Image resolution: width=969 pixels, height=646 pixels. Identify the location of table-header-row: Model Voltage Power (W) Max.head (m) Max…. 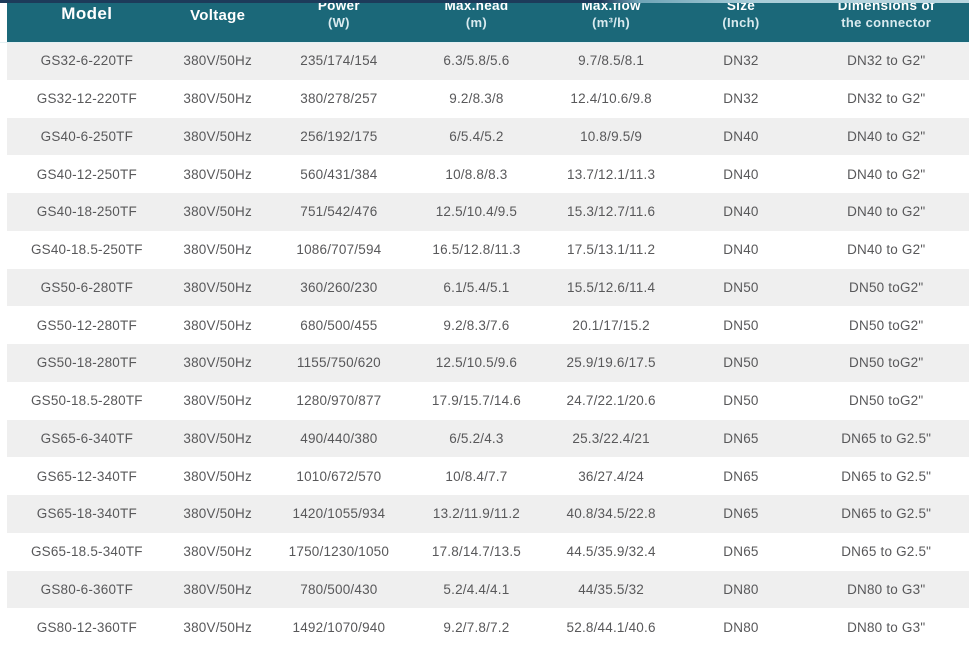
(488, 21).